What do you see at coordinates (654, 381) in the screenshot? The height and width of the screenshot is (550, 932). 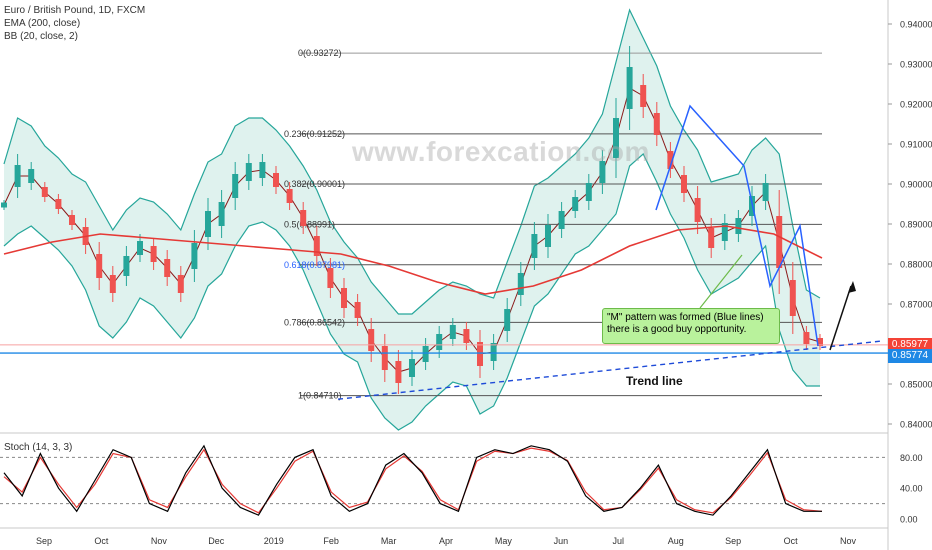 I see `trend-line-label: Trend line` at bounding box center [654, 381].